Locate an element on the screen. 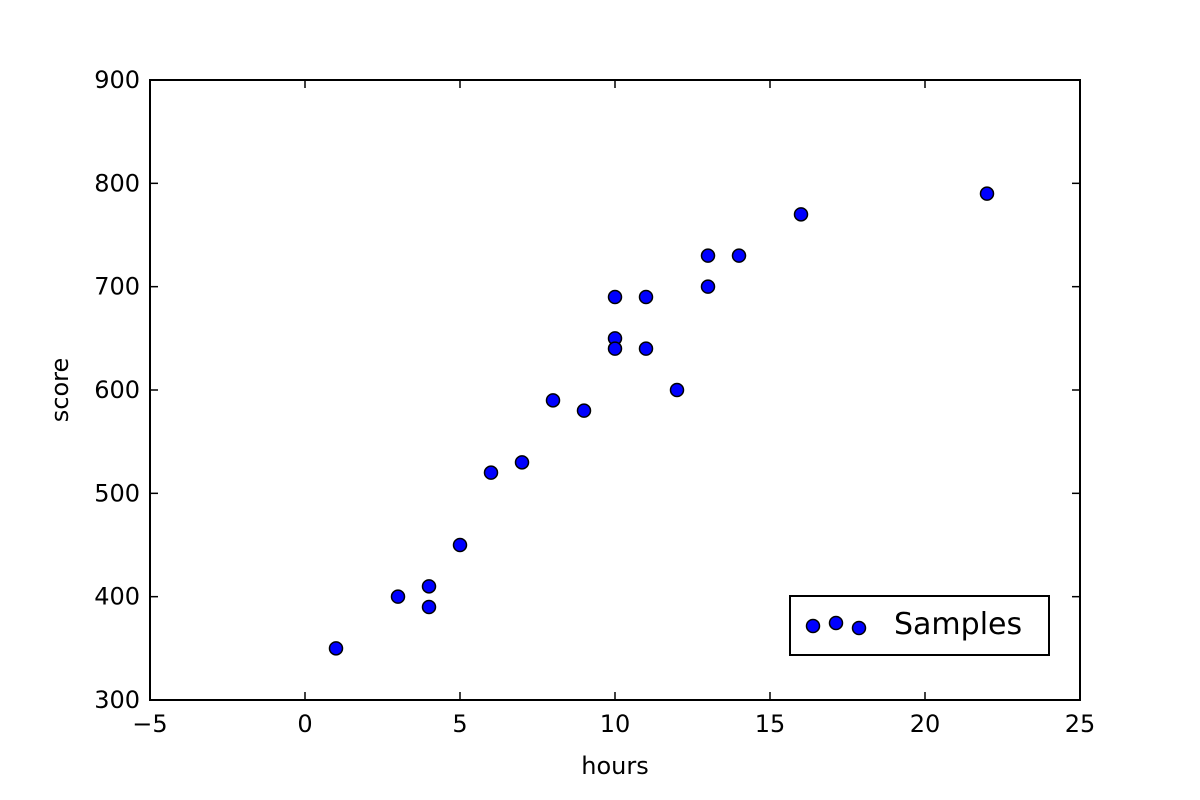 Image resolution: width=1200 pixels, height=800 pixels. x-tick-label: 15 is located at coordinates (770, 724).